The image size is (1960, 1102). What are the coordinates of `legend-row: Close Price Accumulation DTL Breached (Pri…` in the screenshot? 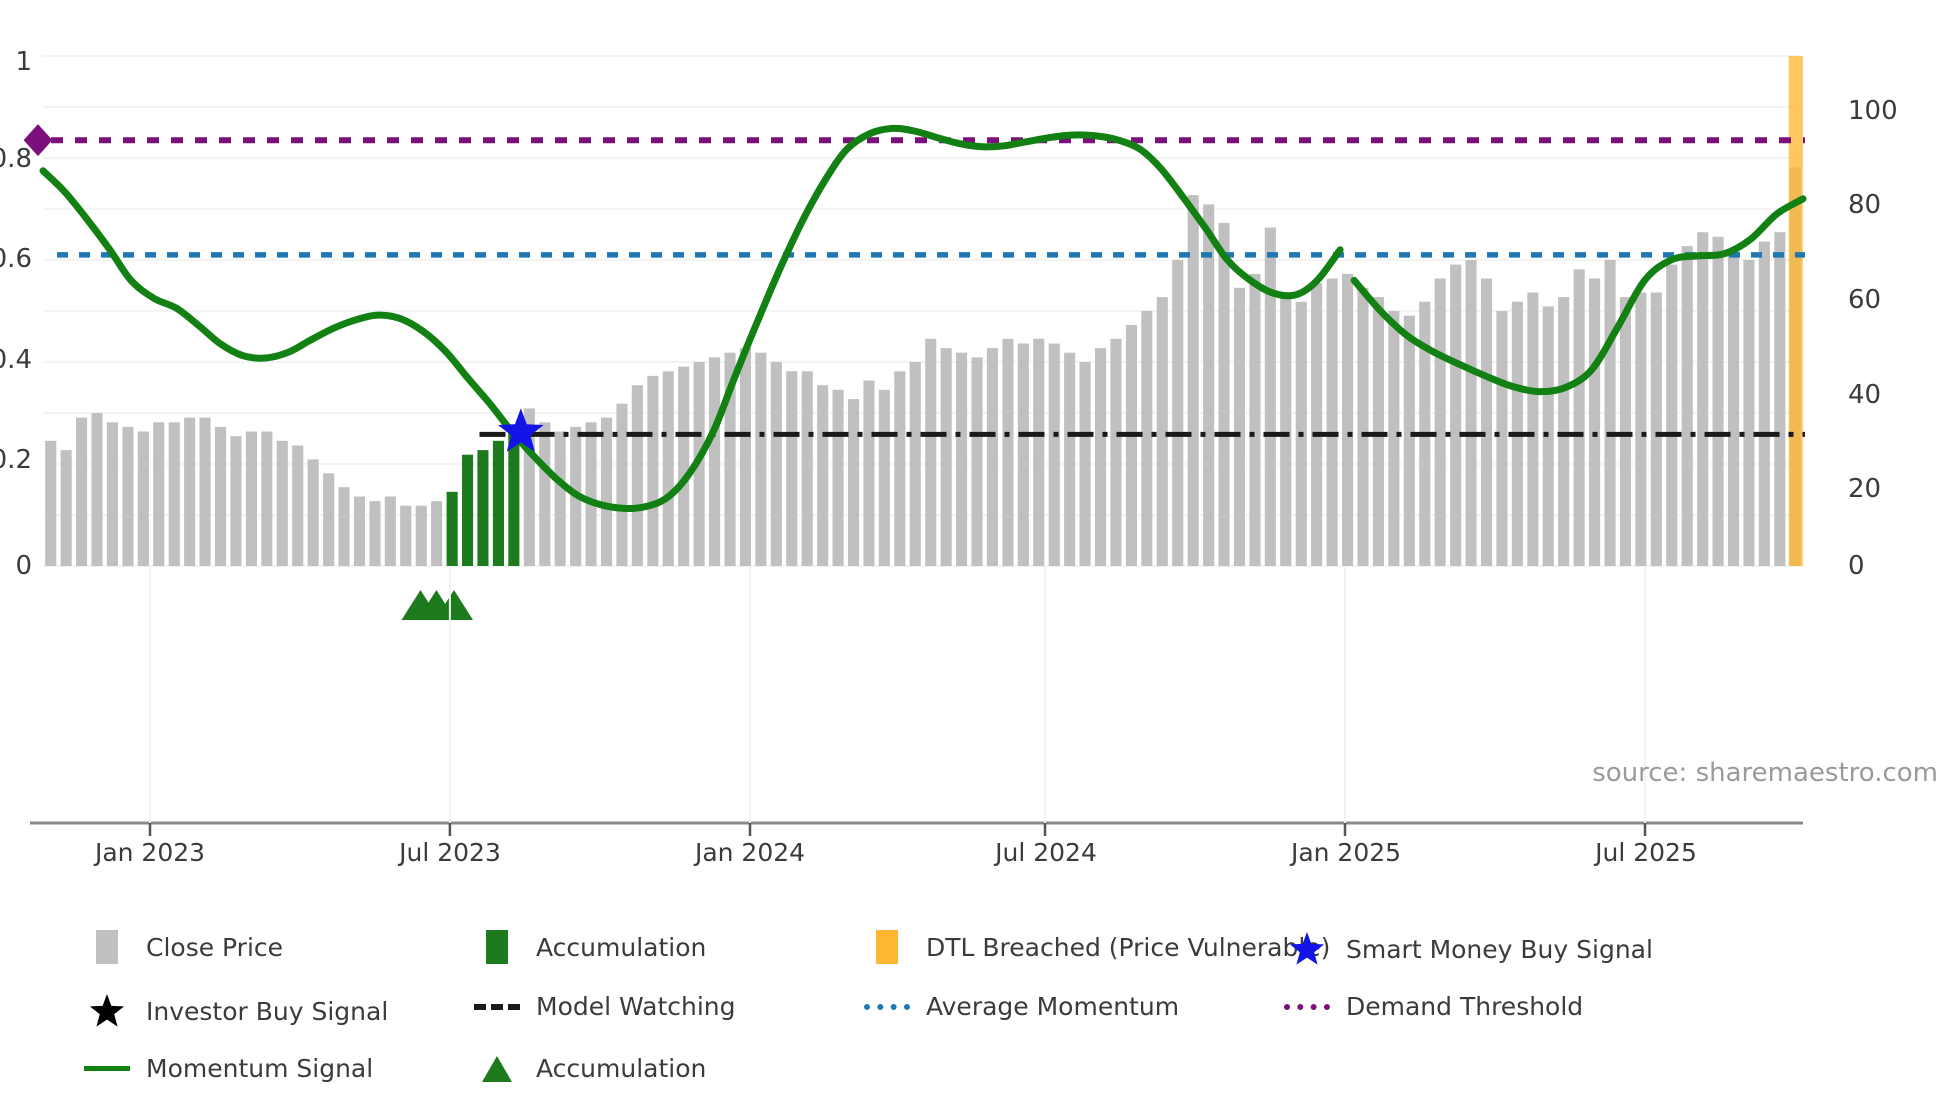 It's located at (1009, 947).